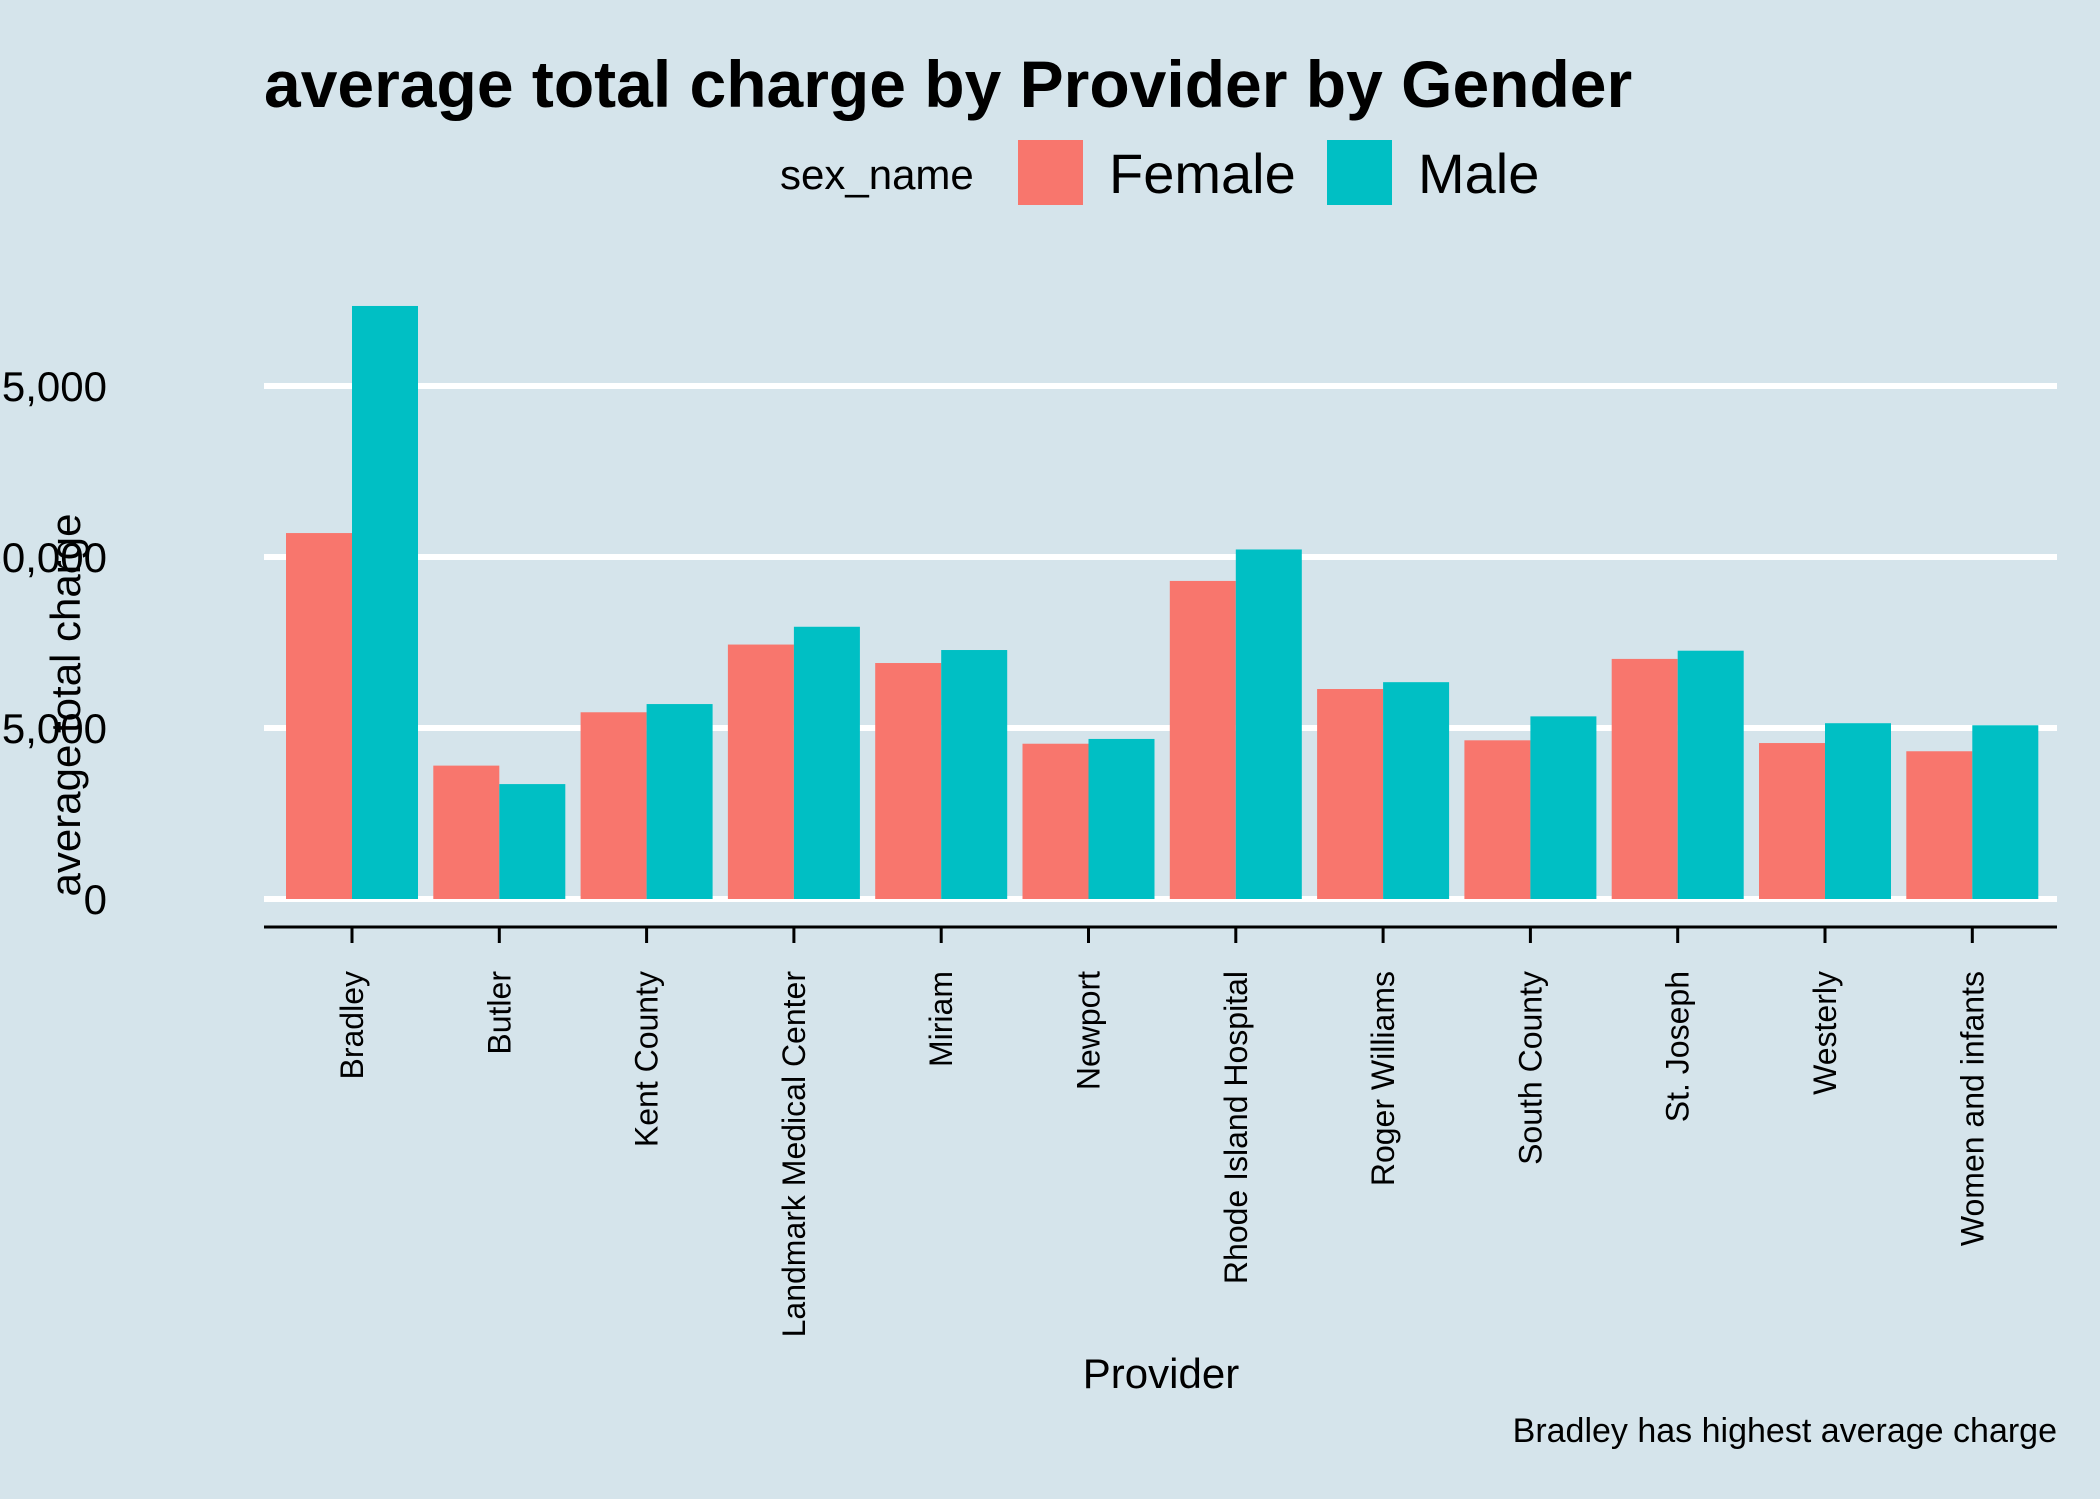 The height and width of the screenshot is (1499, 2100). Describe the element at coordinates (1383, 1078) in the screenshot. I see `x-tick-label: Roger Williams` at that location.